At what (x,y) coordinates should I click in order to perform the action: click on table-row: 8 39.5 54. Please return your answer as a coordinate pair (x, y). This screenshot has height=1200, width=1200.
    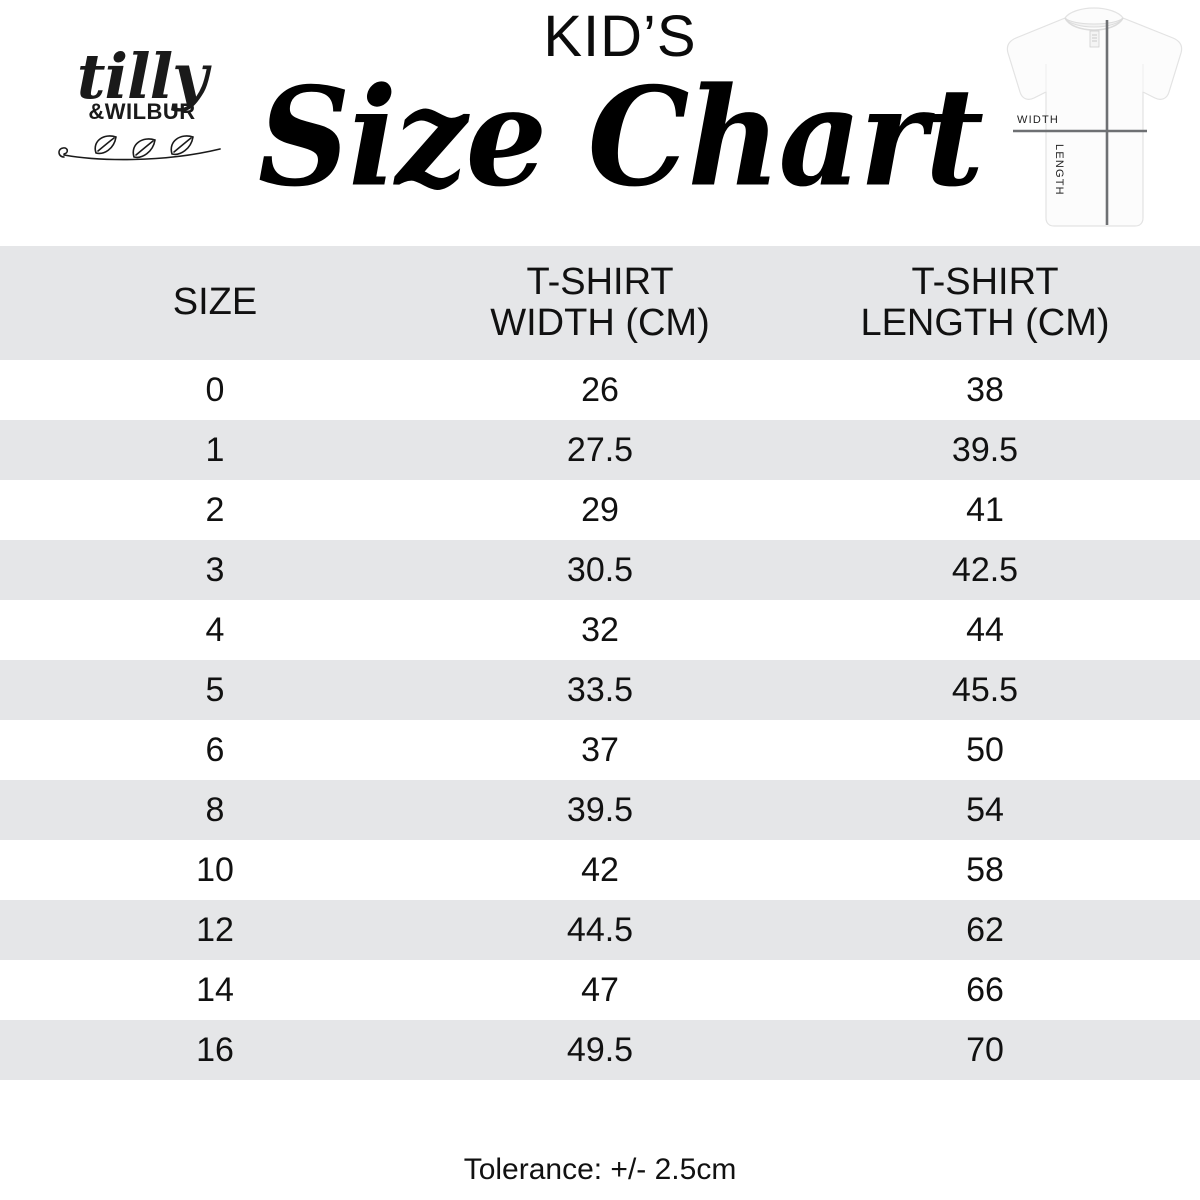
    Looking at the image, I should click on (600, 810).